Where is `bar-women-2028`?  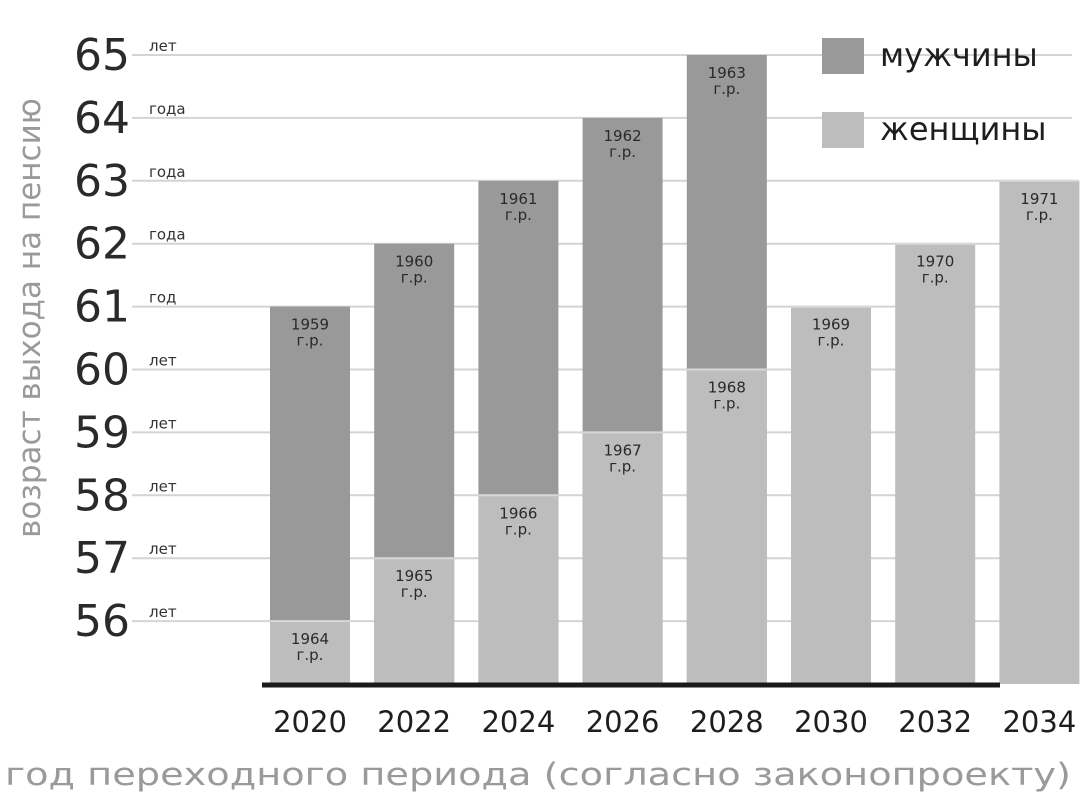
bar-women-2028 is located at coordinates (726, 526).